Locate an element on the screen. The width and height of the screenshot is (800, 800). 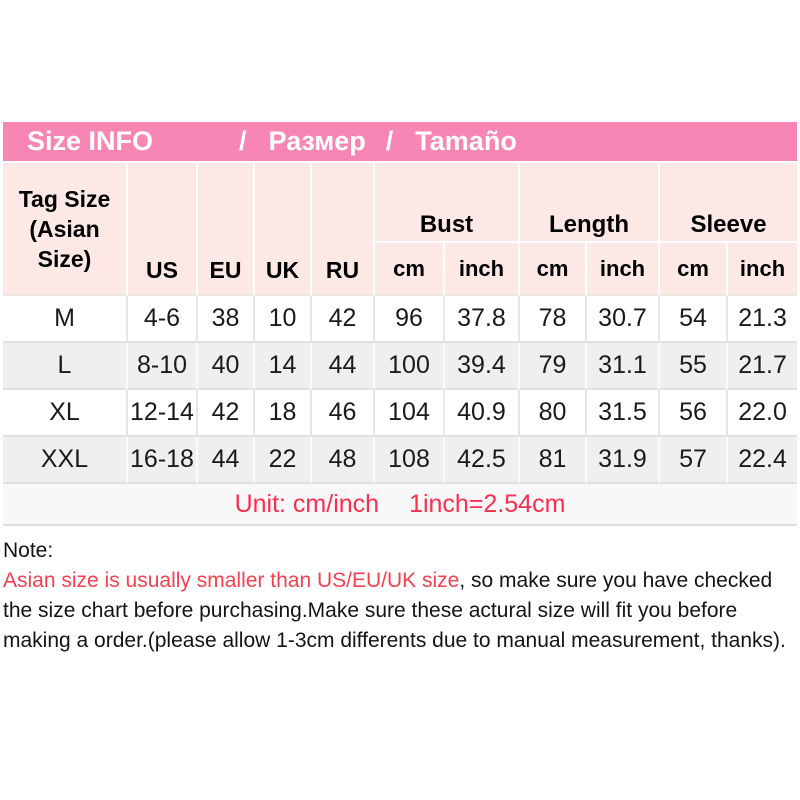
header-row-units: cm inch cm inch cm inch is located at coordinates (400, 269).